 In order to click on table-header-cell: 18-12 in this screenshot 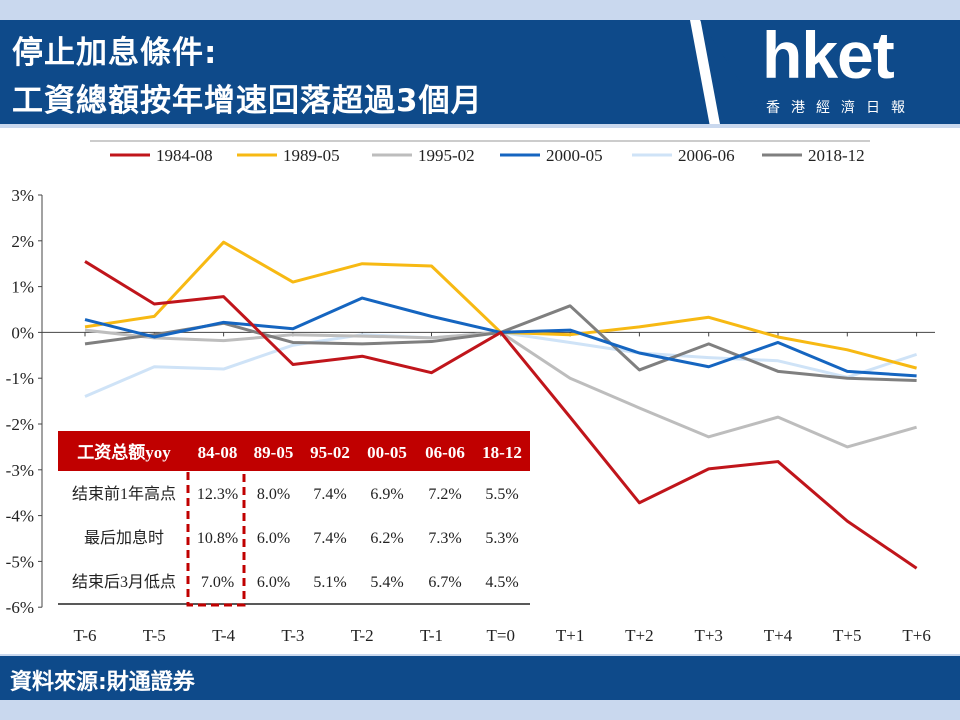, I will do `click(502, 452)`.